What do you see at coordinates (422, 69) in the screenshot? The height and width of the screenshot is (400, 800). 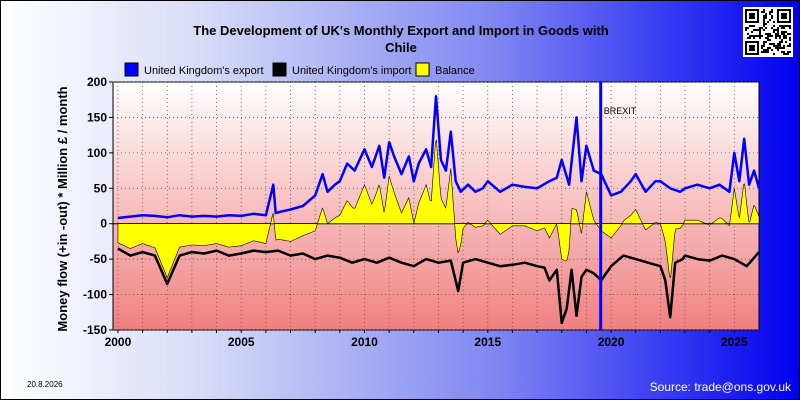 I see `legend-swatch-balance` at bounding box center [422, 69].